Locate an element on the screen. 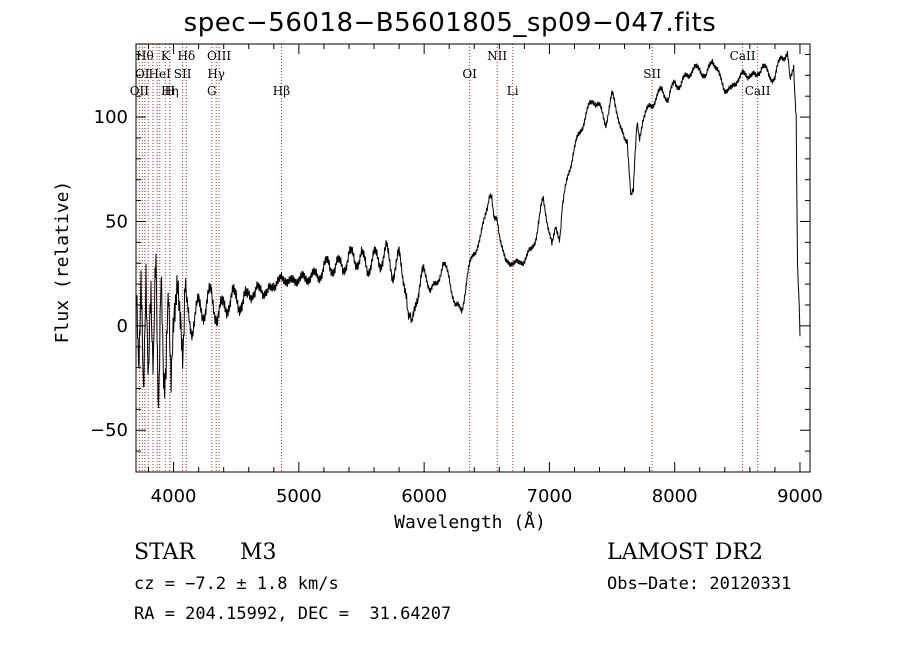  line-label: OIII is located at coordinates (219, 56).